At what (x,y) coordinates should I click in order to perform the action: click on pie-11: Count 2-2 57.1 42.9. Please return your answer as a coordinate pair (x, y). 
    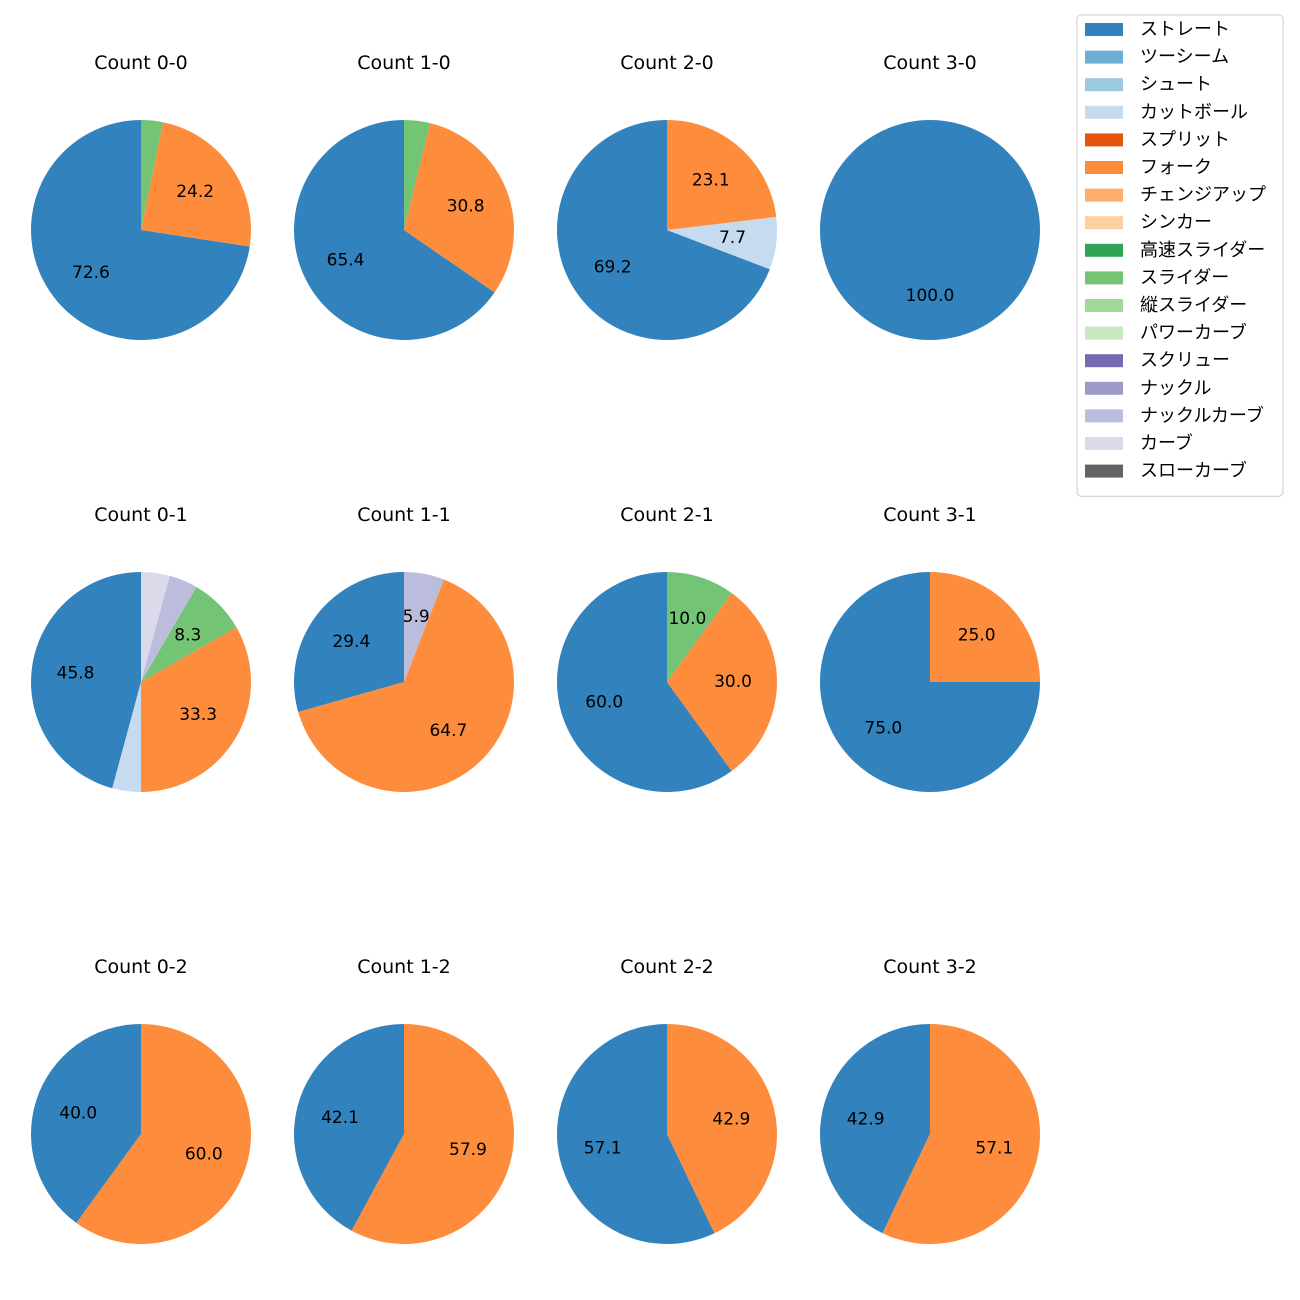
    Looking at the image, I should click on (666, 1100).